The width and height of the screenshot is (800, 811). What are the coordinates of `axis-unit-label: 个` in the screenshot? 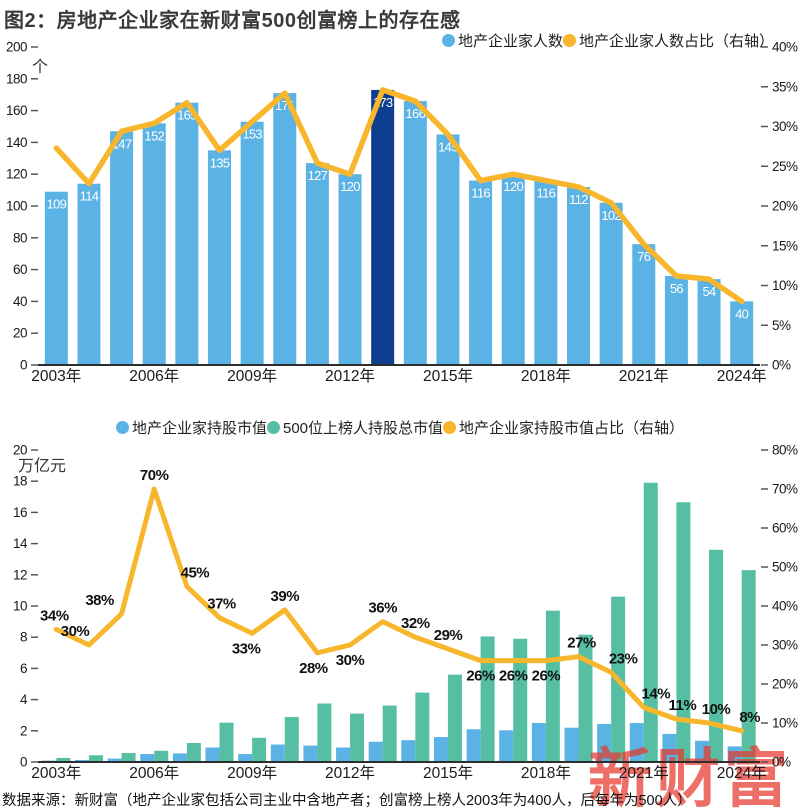 It's located at (40, 67).